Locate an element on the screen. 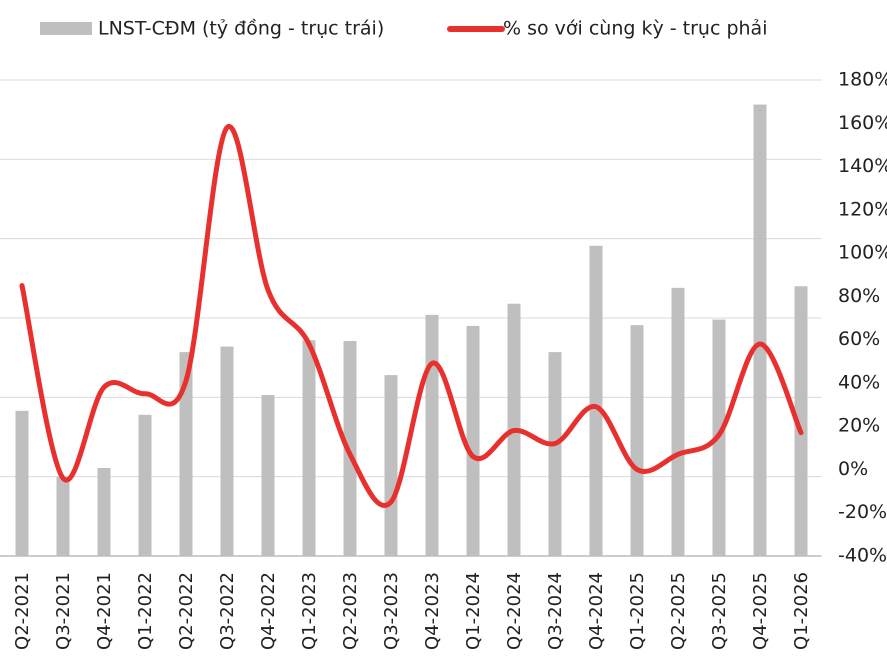 The image size is (887, 658). x-tick-label: Q2-2025 is located at coordinates (678, 611).